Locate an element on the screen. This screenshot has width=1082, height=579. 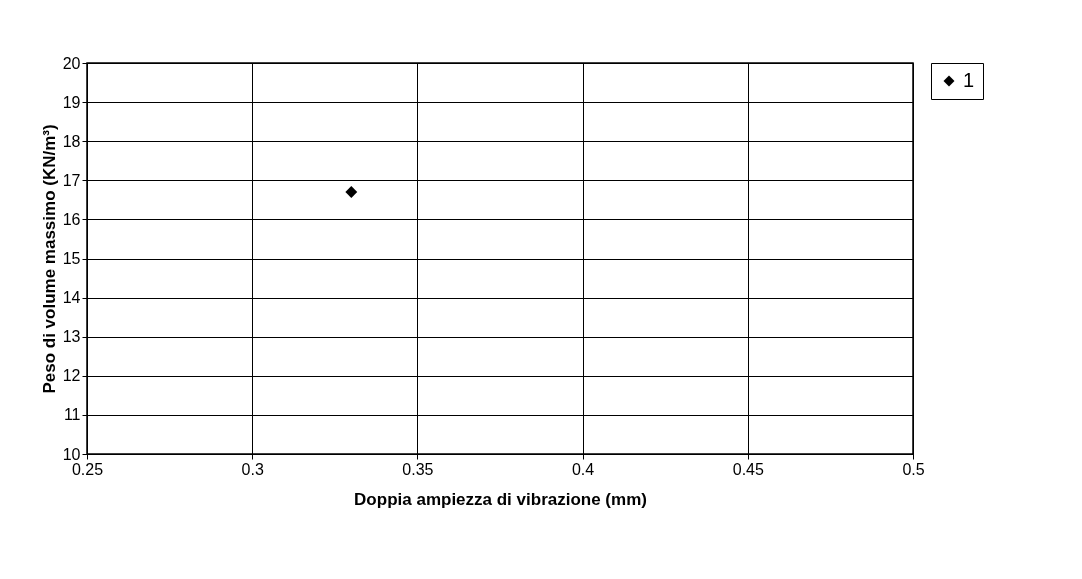
x-tick-label: 0.35 is located at coordinates (418, 469).